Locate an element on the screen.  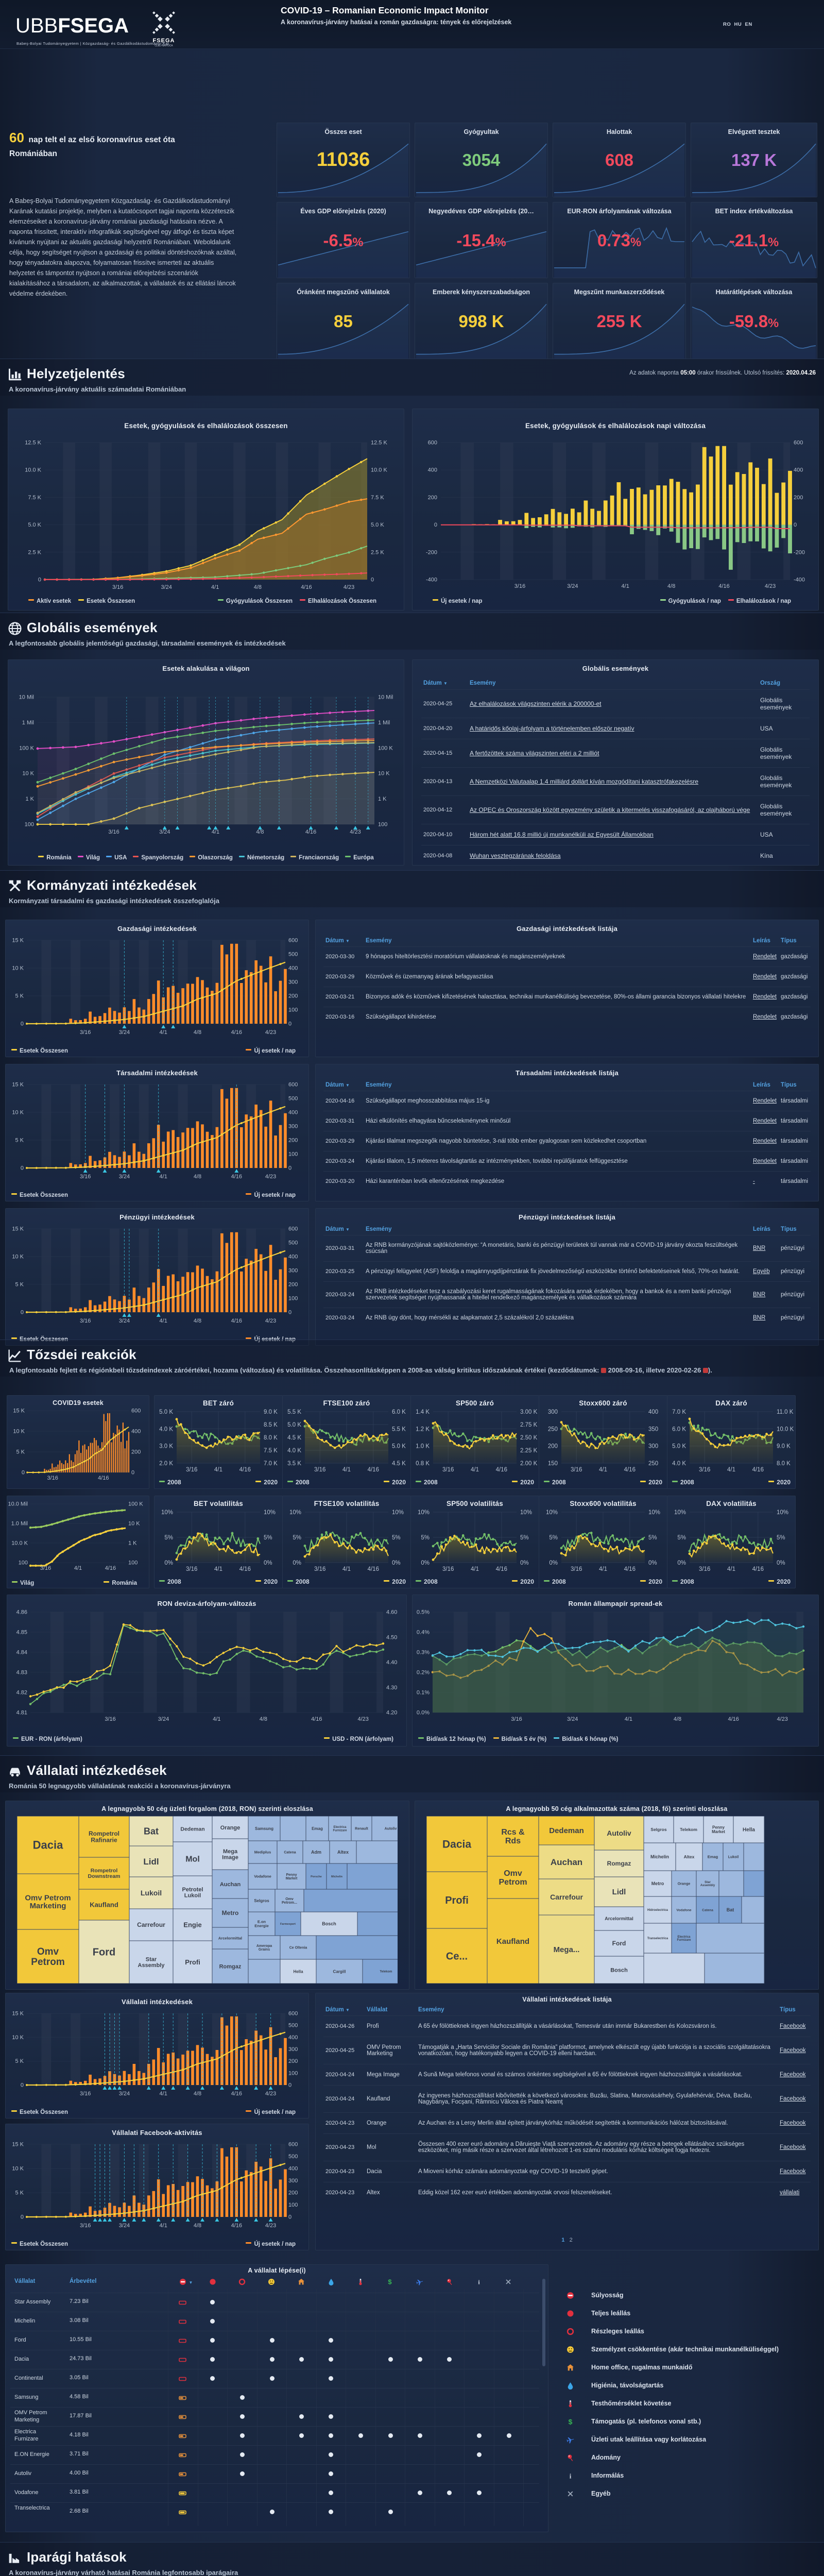
svg-text: Star is located at coordinates (151, 1960).